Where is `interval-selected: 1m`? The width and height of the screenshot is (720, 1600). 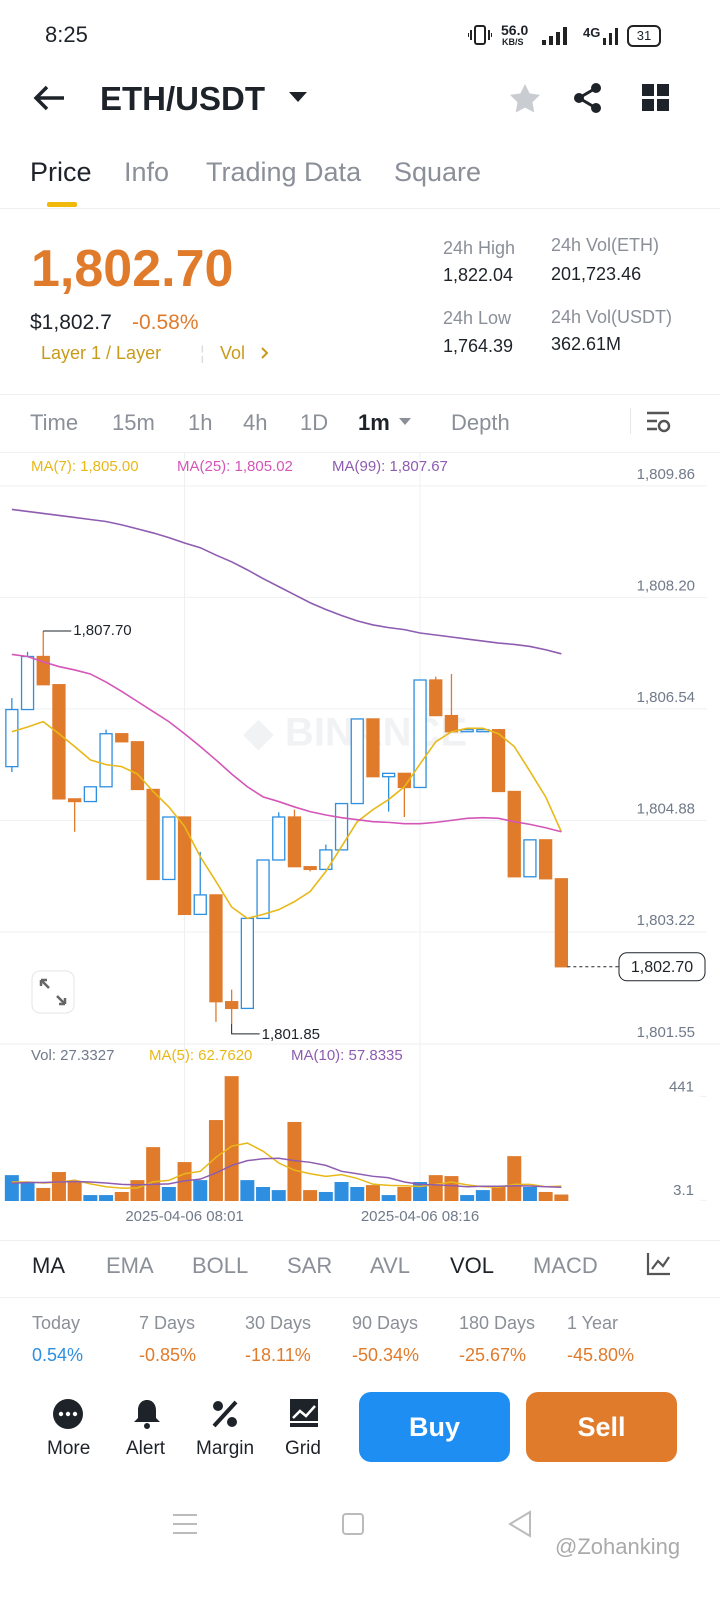
interval-selected: 1m is located at coordinates (374, 422).